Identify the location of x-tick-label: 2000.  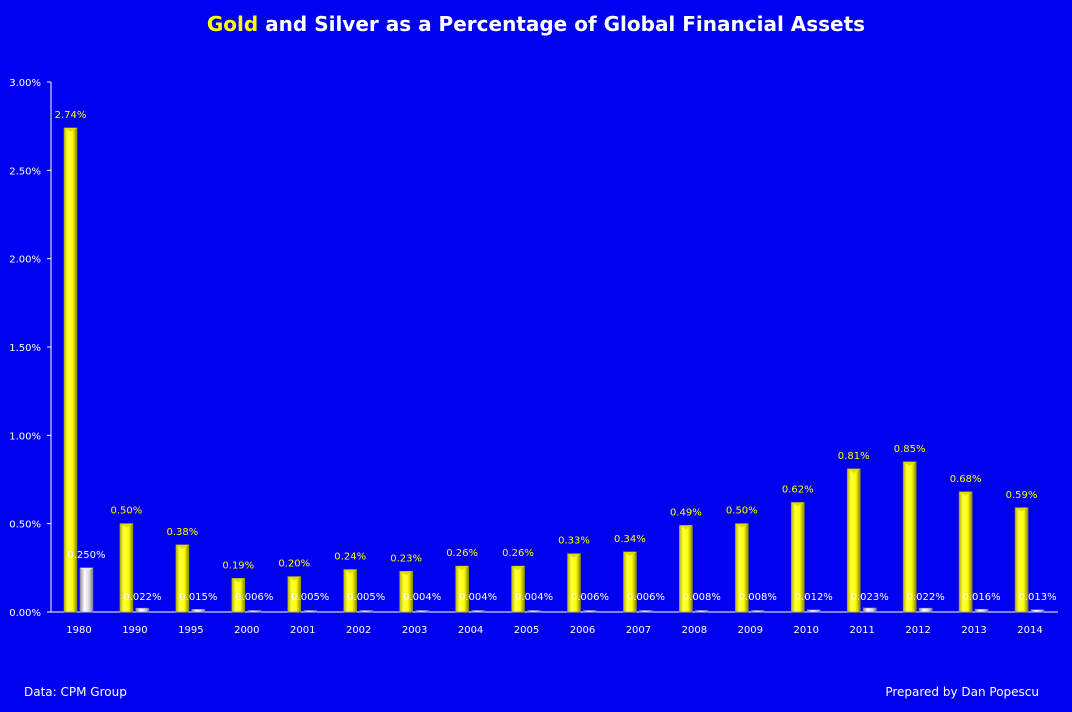
(246, 630).